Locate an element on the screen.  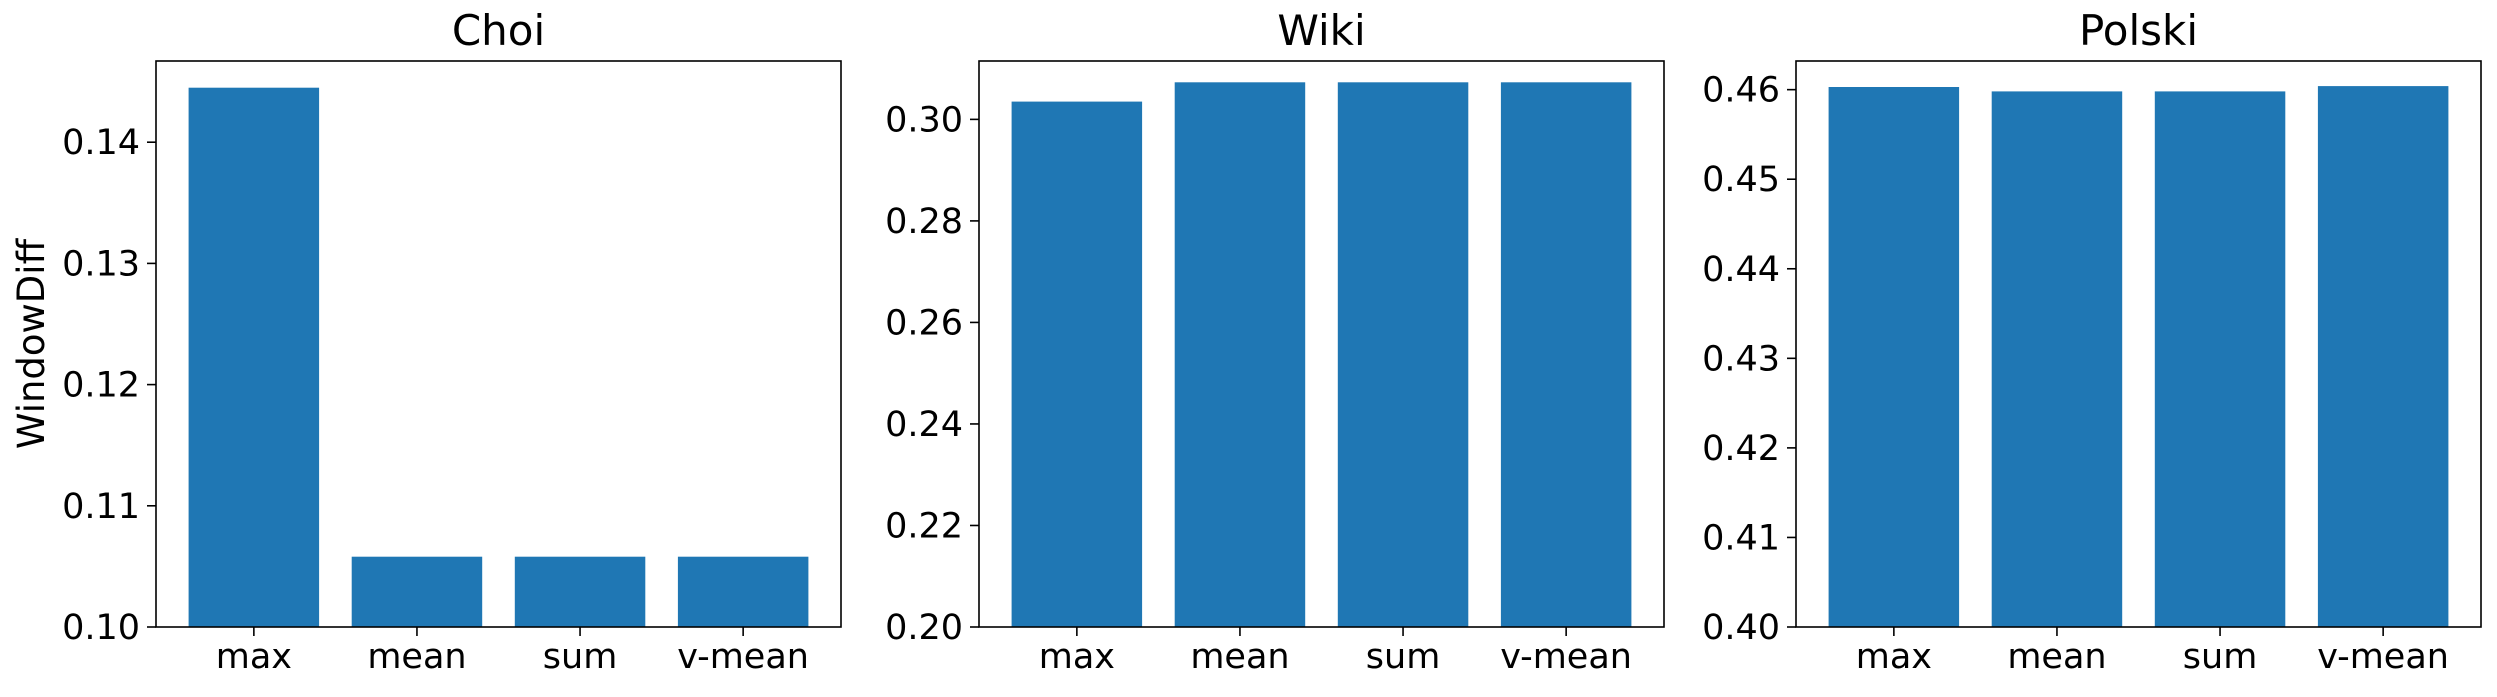
y-tick-label: 0.28 is located at coordinates (924, 222).